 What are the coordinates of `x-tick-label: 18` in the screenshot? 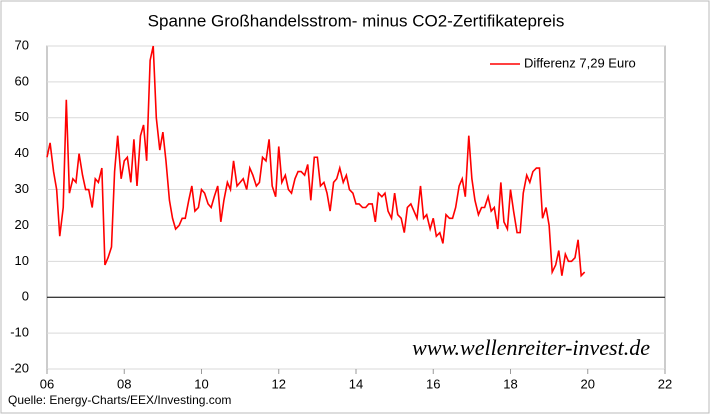 It's located at (510, 383).